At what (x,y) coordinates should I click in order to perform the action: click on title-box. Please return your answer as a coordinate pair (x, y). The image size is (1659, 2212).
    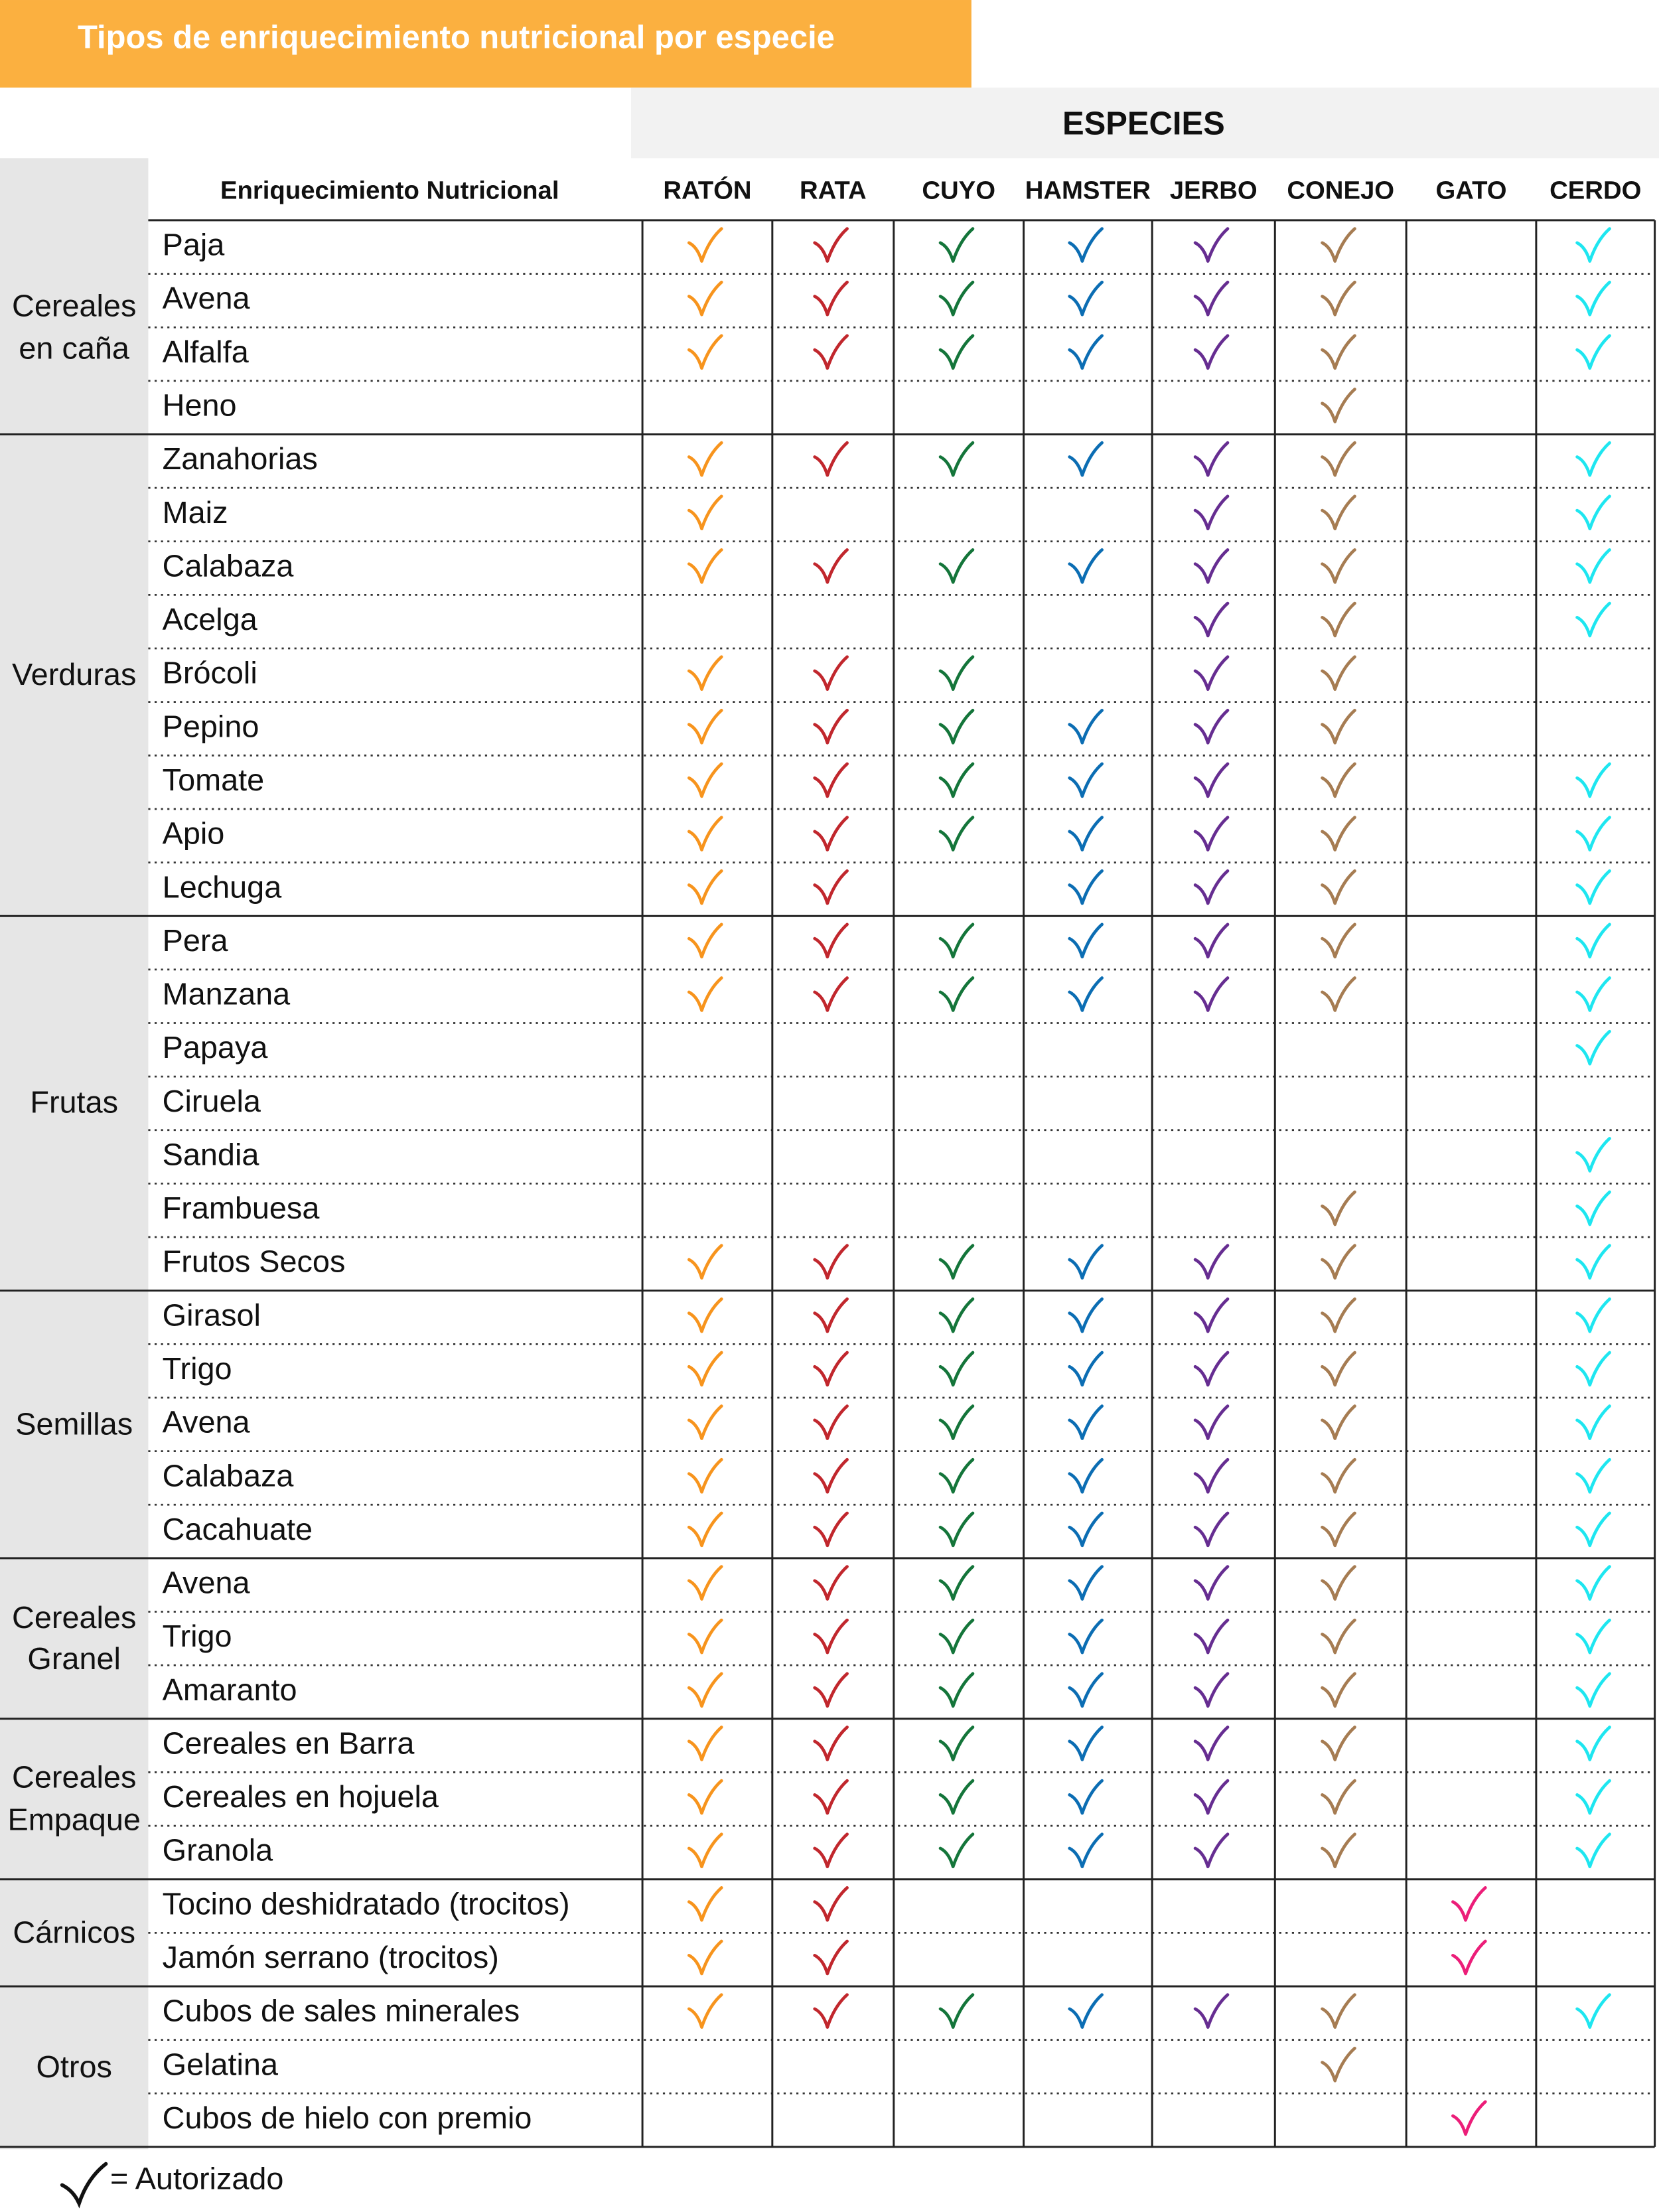
    Looking at the image, I should click on (486, 44).